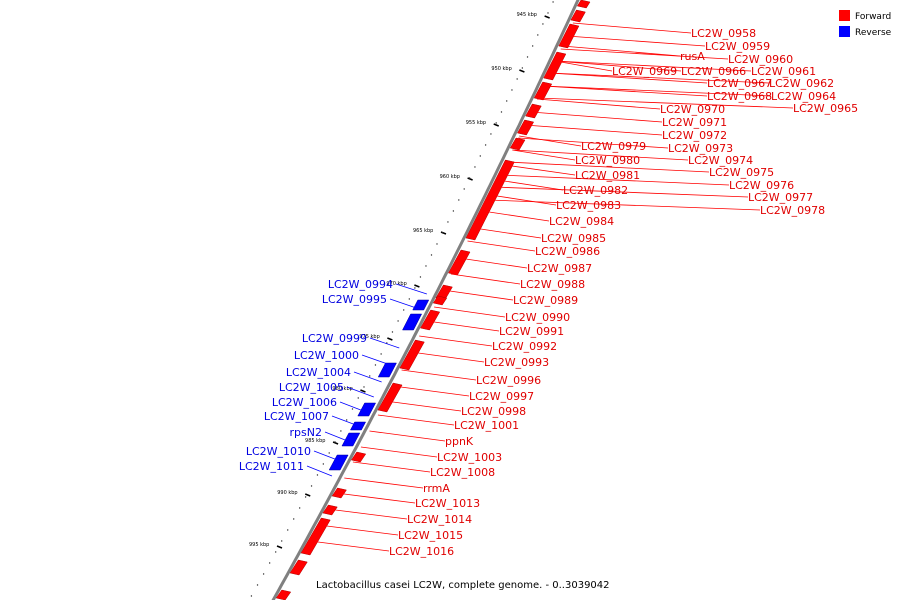  What do you see at coordinates (537, 317) in the screenshot?
I see `forward-gene-label: LC2W_0990` at bounding box center [537, 317].